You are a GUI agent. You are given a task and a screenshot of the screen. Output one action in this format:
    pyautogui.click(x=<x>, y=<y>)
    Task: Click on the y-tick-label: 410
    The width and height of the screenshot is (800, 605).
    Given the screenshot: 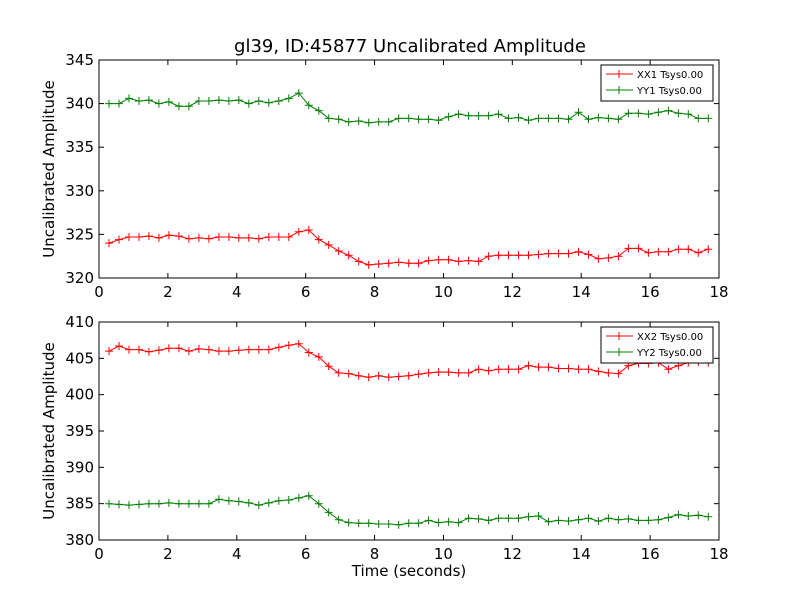 What is the action you would take?
    pyautogui.click(x=79, y=322)
    